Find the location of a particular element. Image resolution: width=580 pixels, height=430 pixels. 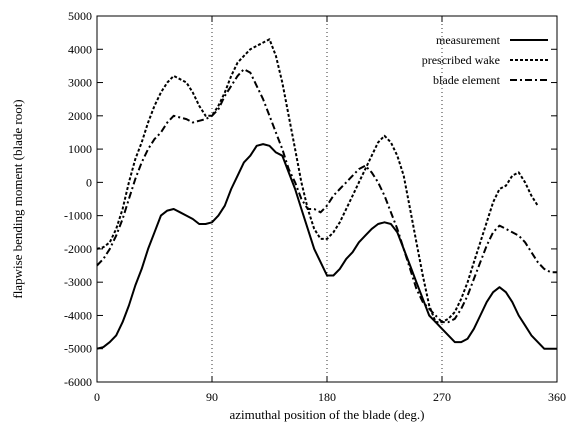

y-tick-label: 5000 is located at coordinates (80, 16).